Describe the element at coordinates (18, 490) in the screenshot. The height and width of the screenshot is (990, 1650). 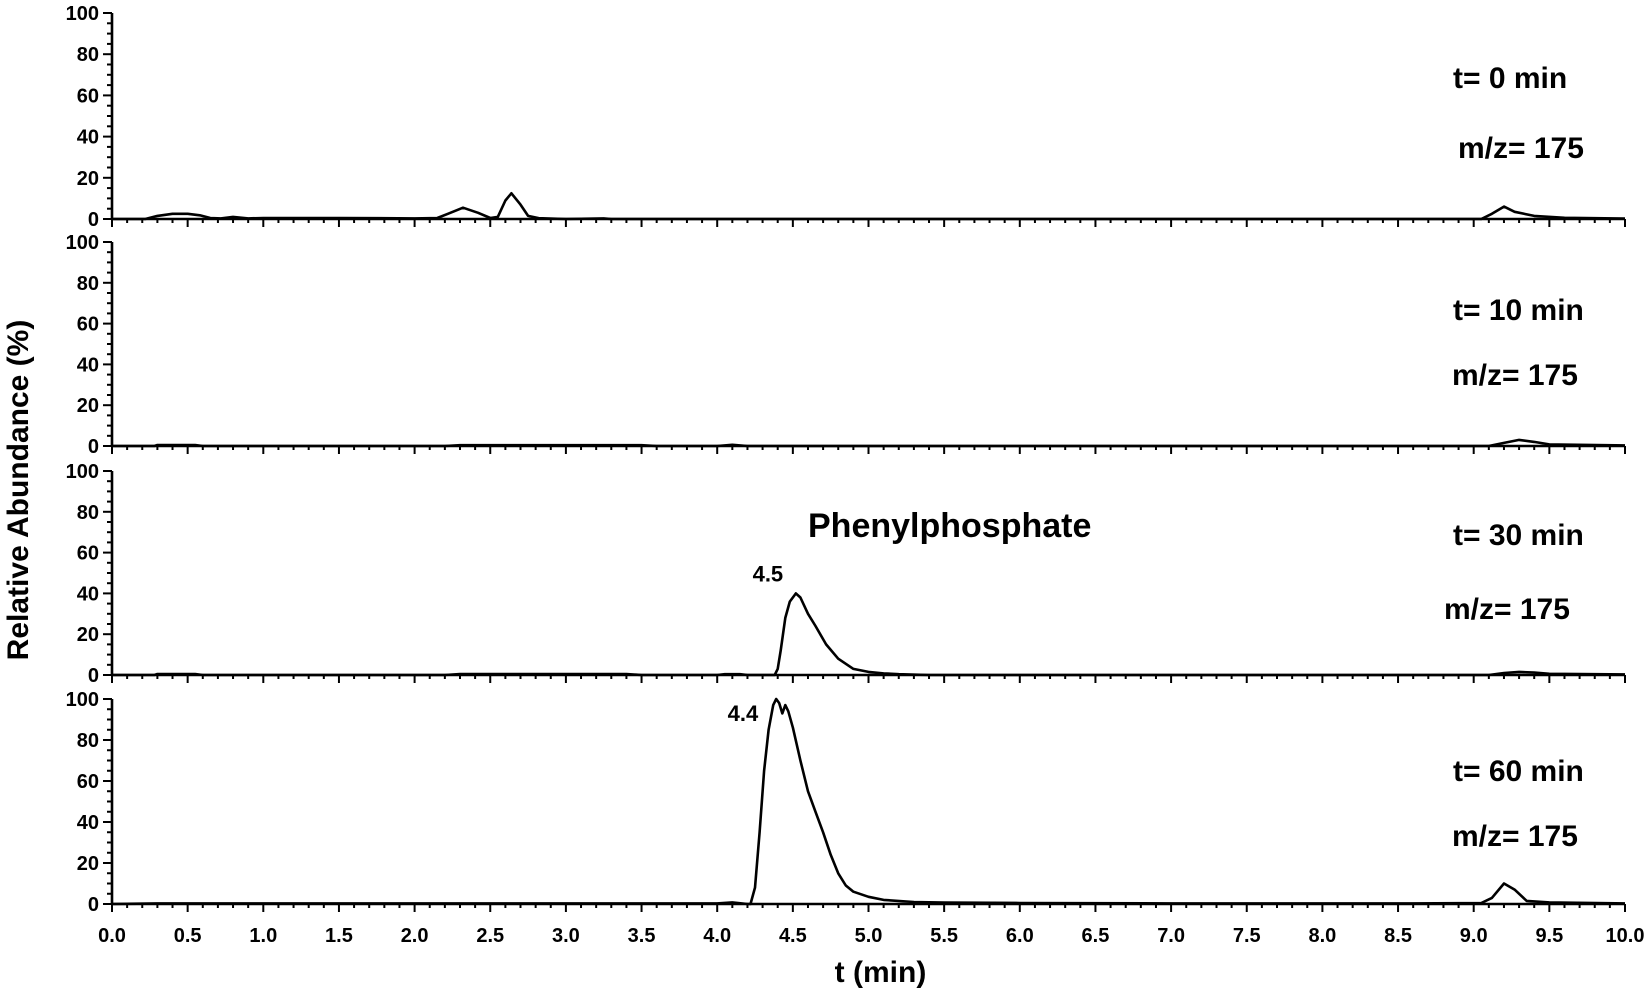
I see `y-axis-title: Relative Abundance (%)` at that location.